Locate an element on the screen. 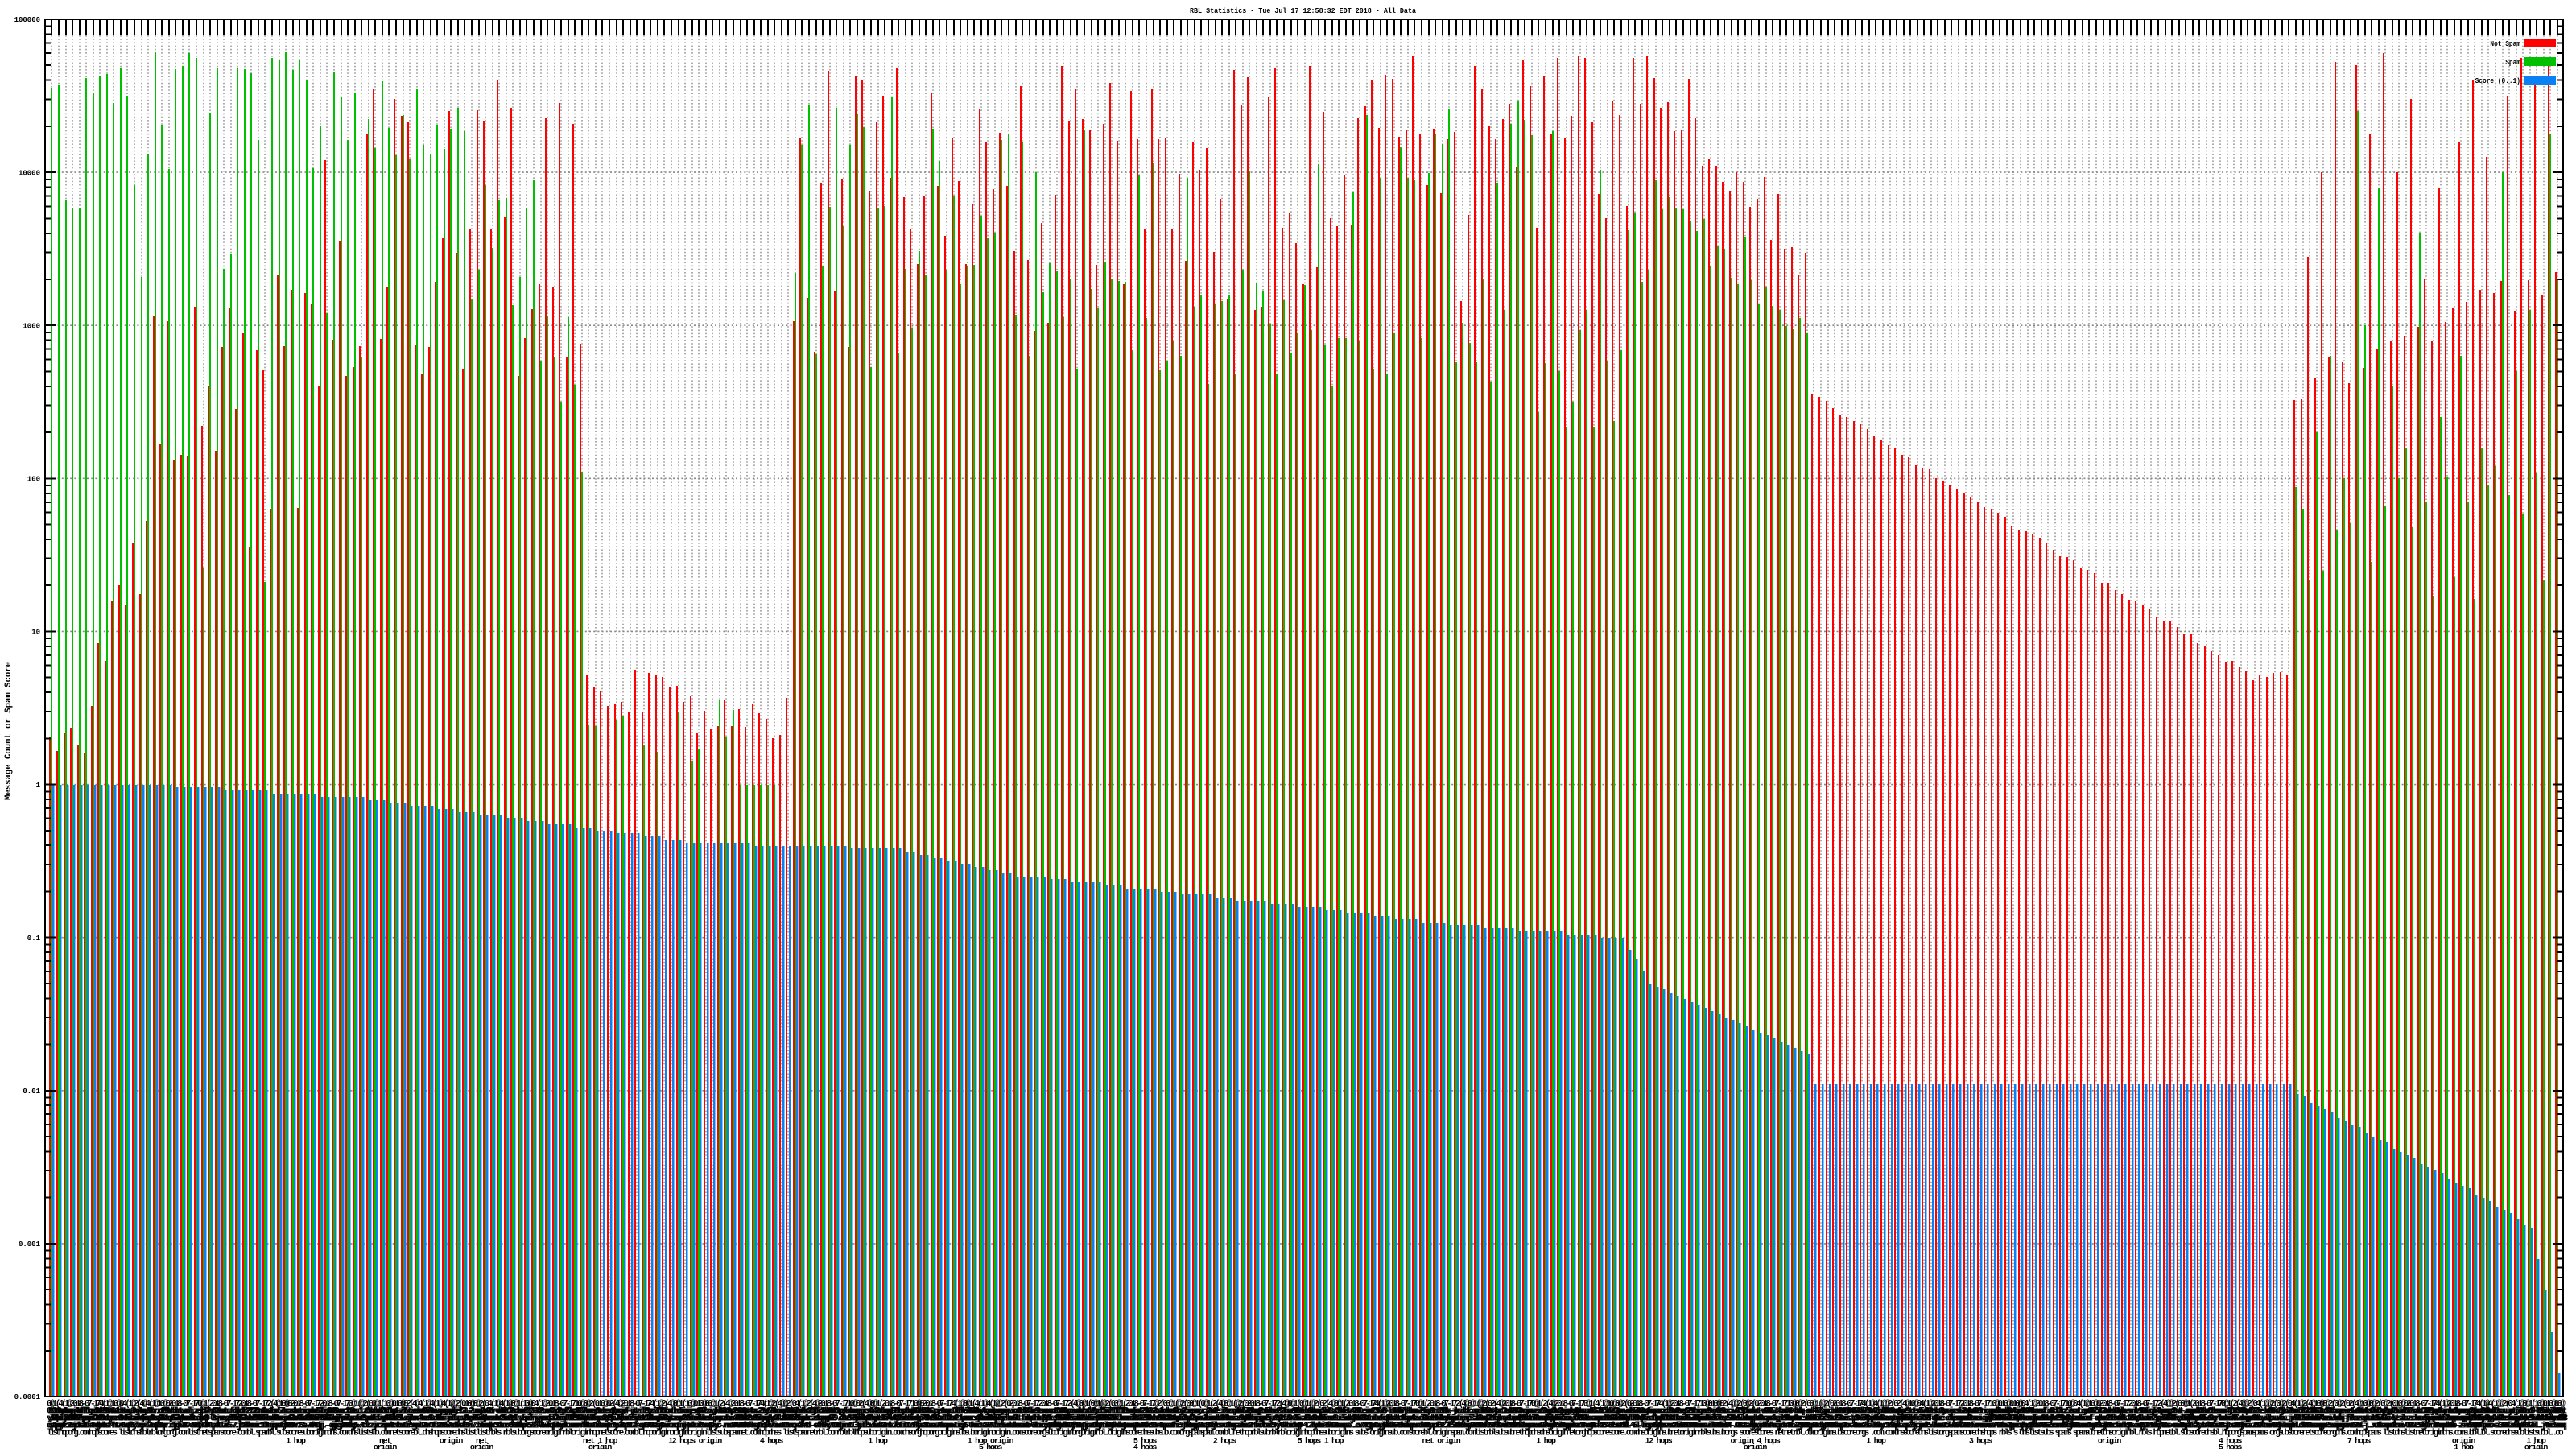  svg-text: 10 is located at coordinates (35, 633).